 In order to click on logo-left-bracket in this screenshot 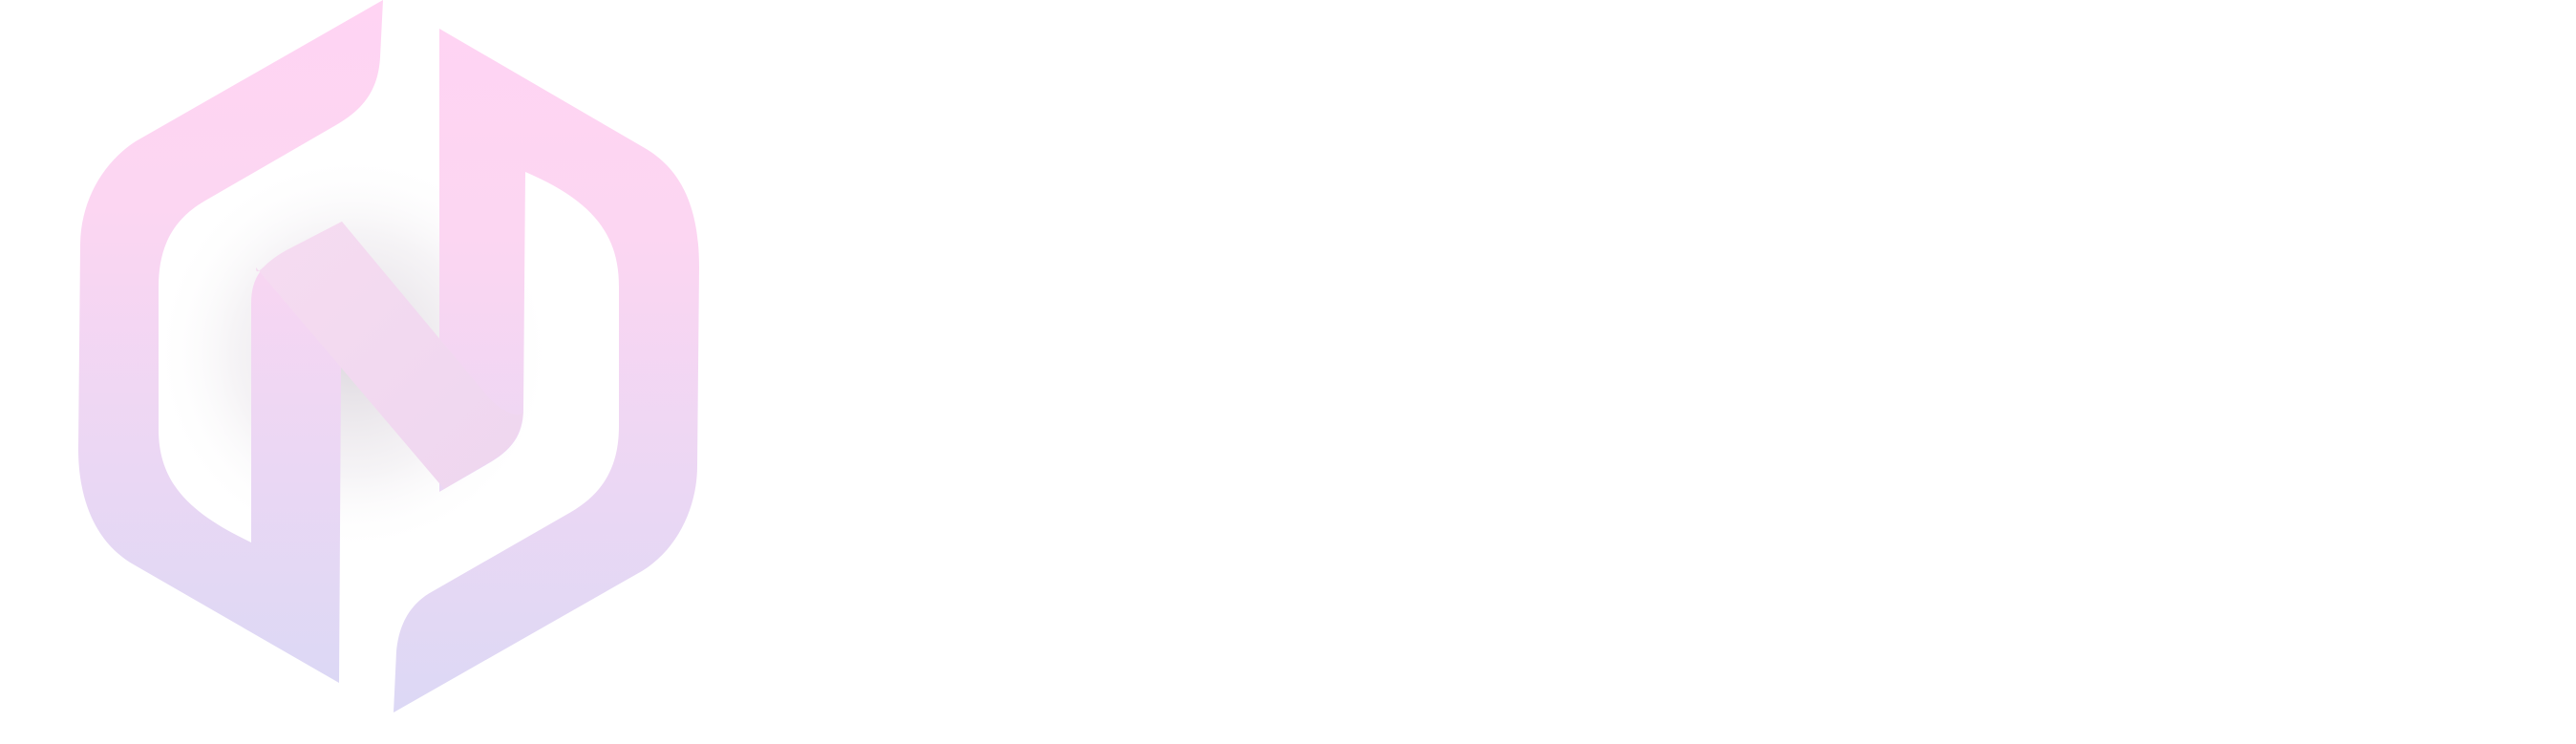, I will do `click(230, 341)`.